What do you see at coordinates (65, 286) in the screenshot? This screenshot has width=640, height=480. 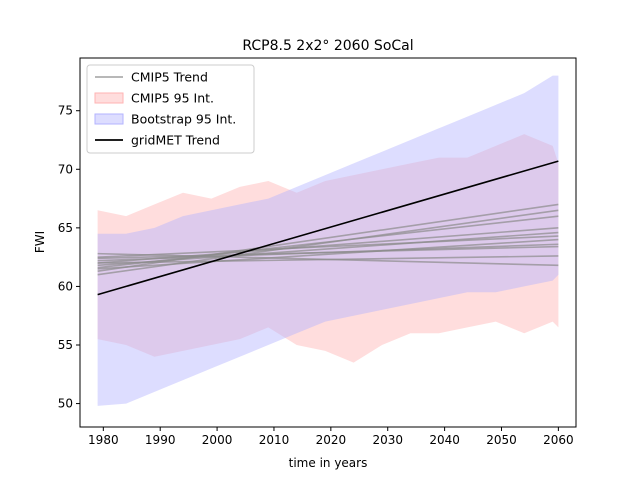 I see `y-tick-label: 60` at bounding box center [65, 286].